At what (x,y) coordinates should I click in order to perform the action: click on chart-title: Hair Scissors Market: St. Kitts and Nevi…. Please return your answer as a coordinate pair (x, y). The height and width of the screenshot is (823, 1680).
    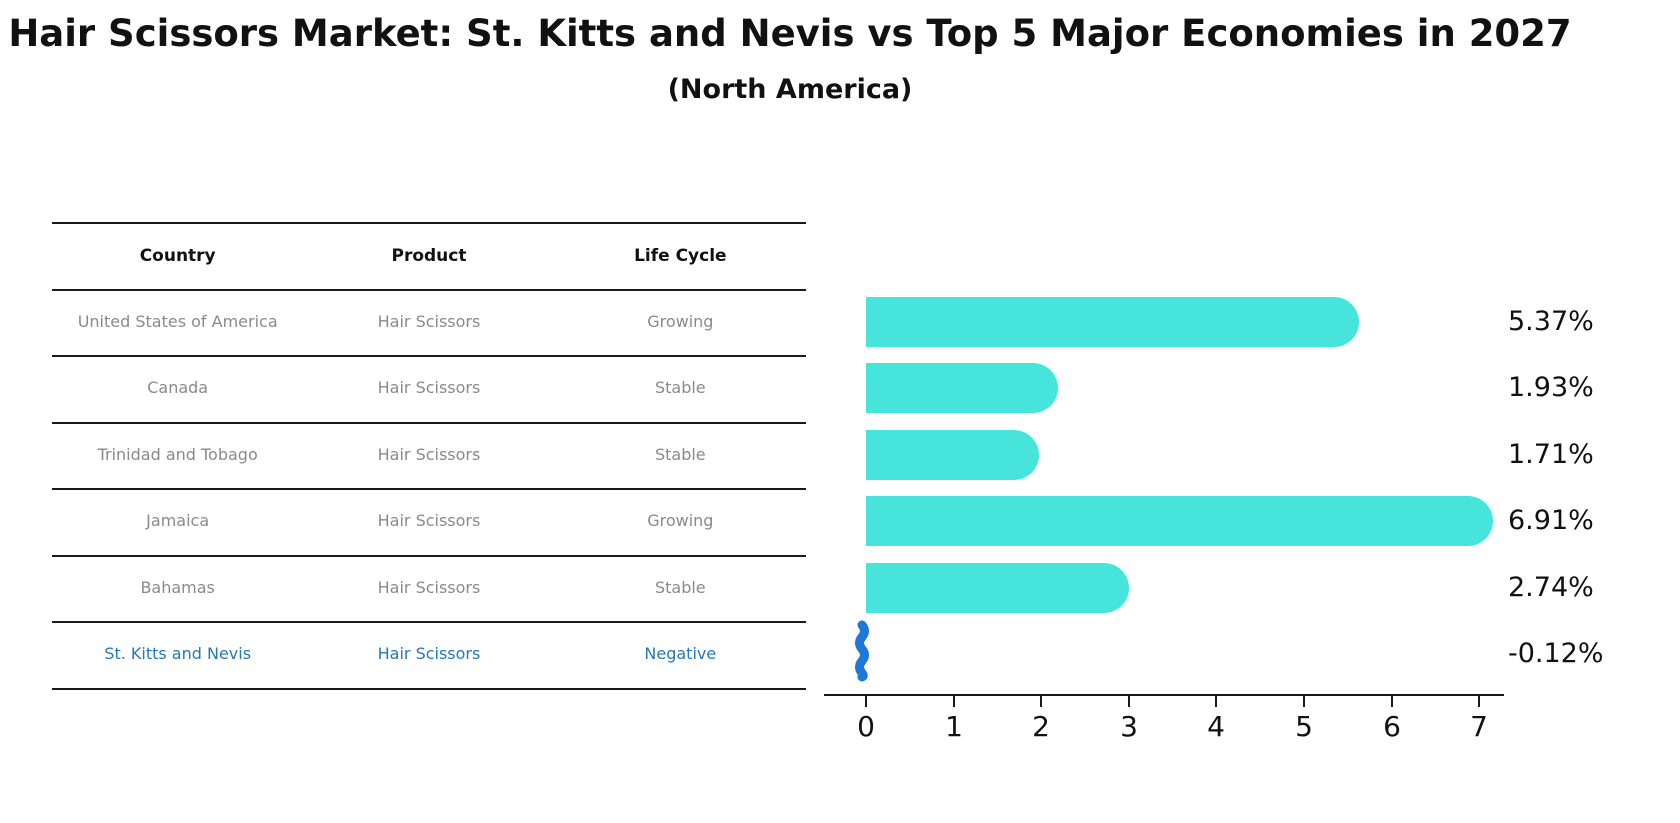
    Looking at the image, I should click on (790, 33).